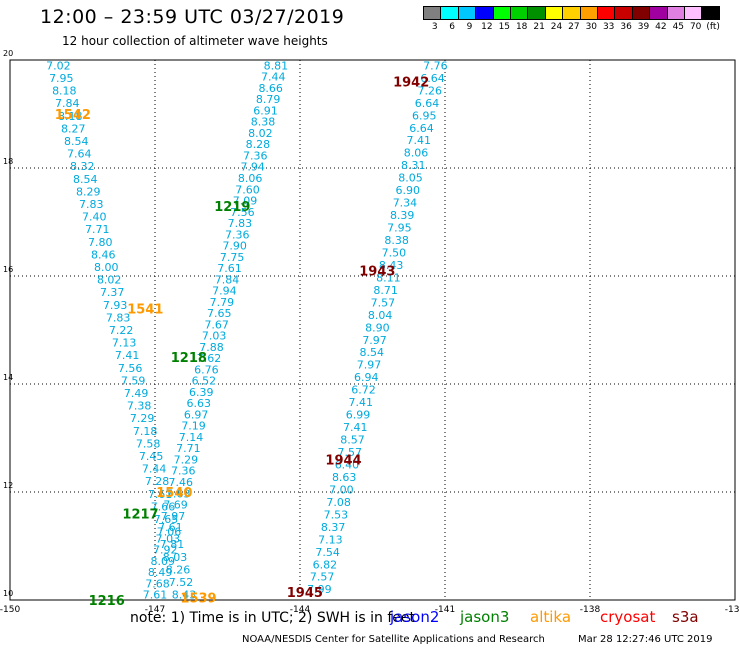  I want to click on wave-height-value: 8.49, so click(160, 572).